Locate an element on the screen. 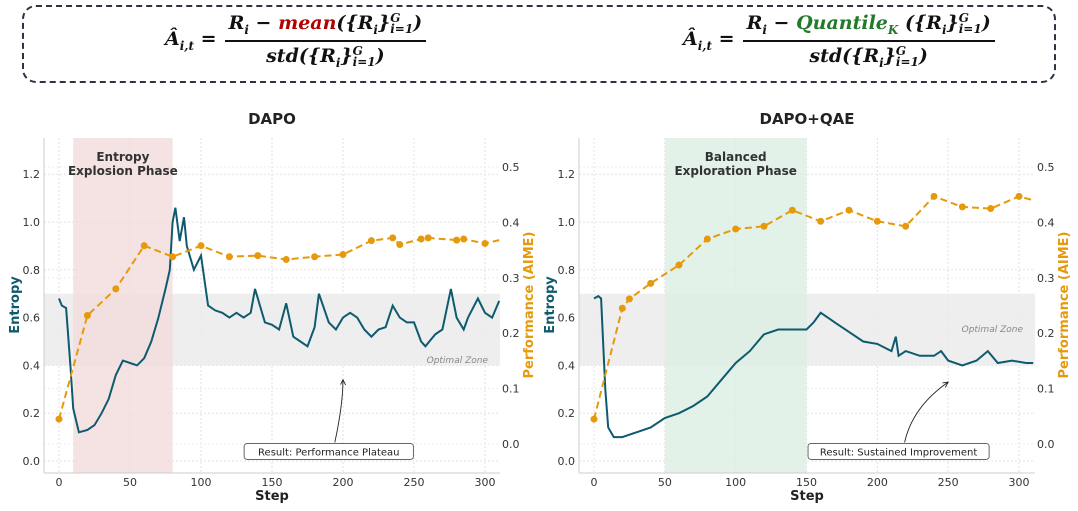 This screenshot has height=511, width=1078. chart-title: DAPO+QAE is located at coordinates (807, 119).